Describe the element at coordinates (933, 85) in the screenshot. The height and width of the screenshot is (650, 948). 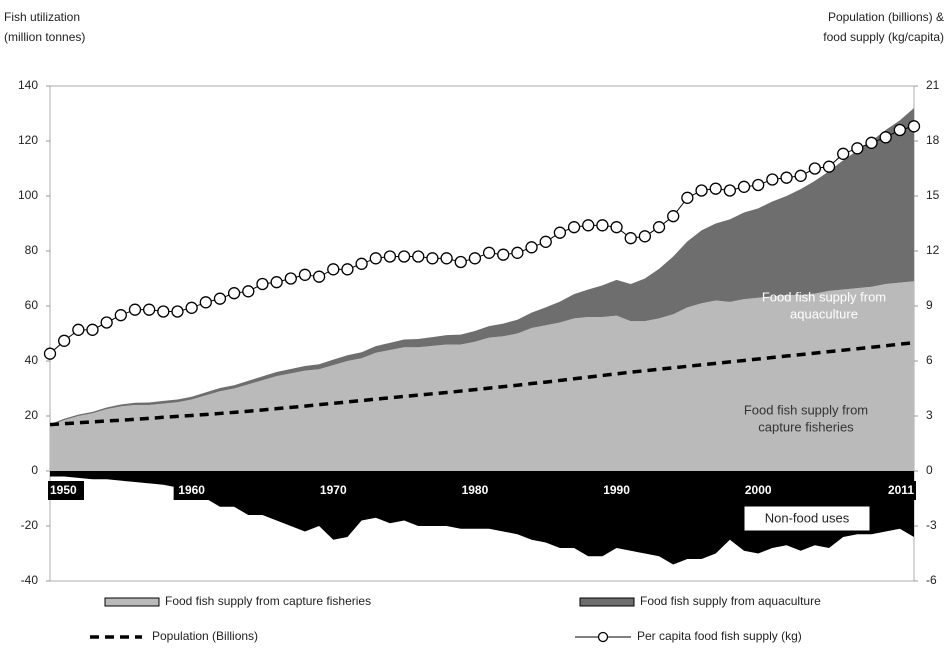
I see `y2-tick-label: 21` at that location.